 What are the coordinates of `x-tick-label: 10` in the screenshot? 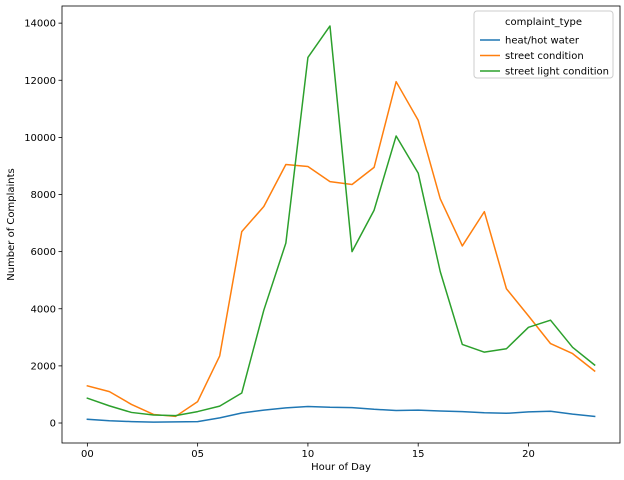 It's located at (308, 454).